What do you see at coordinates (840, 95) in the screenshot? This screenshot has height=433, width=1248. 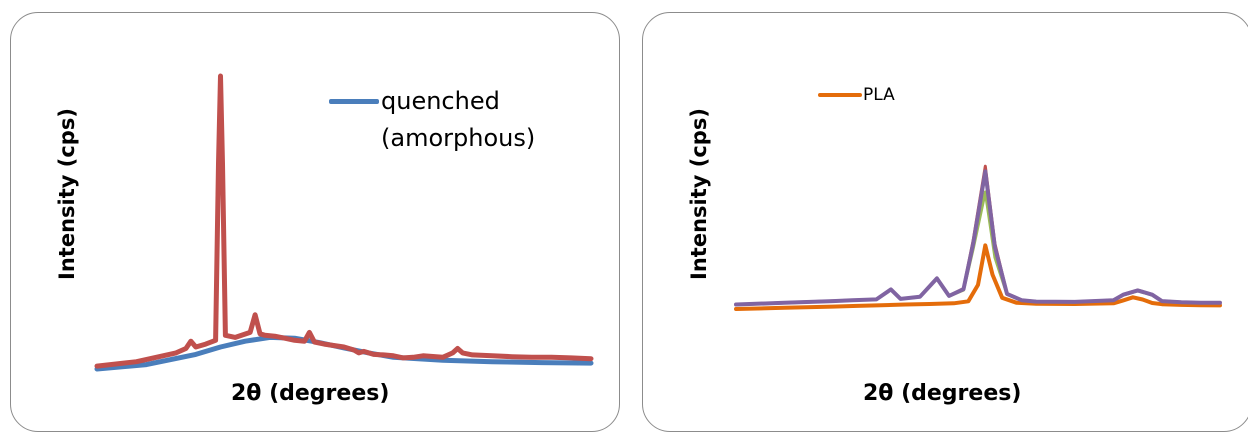 I see `legend-line-pla` at bounding box center [840, 95].